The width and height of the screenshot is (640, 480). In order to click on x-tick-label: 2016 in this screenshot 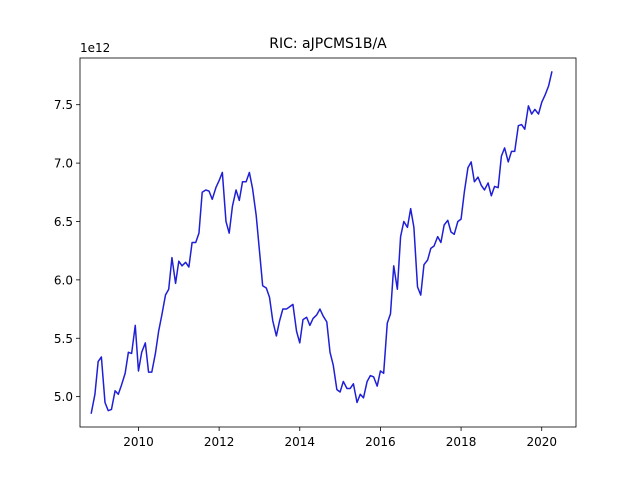, I will do `click(380, 442)`.